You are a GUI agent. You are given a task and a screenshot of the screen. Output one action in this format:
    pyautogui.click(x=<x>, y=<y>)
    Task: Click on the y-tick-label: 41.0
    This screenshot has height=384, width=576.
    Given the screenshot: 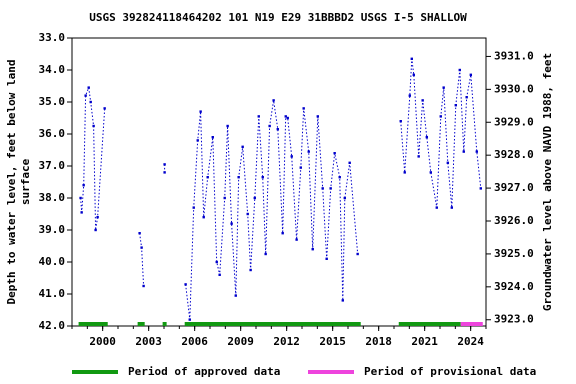 What is the action you would take?
    pyautogui.click(x=52, y=293)
    